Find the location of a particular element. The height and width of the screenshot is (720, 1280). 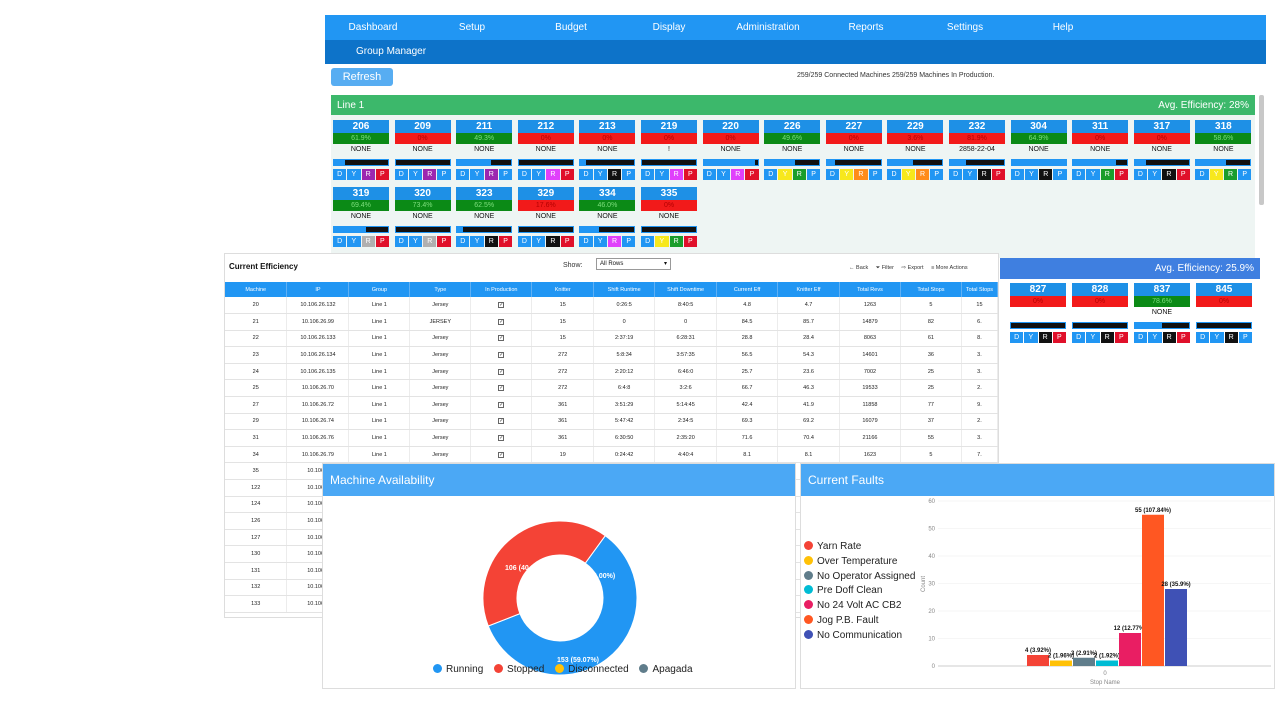

nav-budget: Budget is located at coordinates (571, 27).